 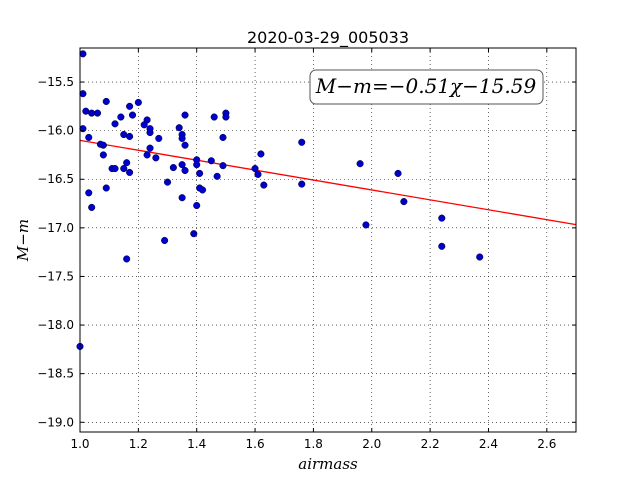 I want to click on x-tick-label: 2.6, so click(x=546, y=444).